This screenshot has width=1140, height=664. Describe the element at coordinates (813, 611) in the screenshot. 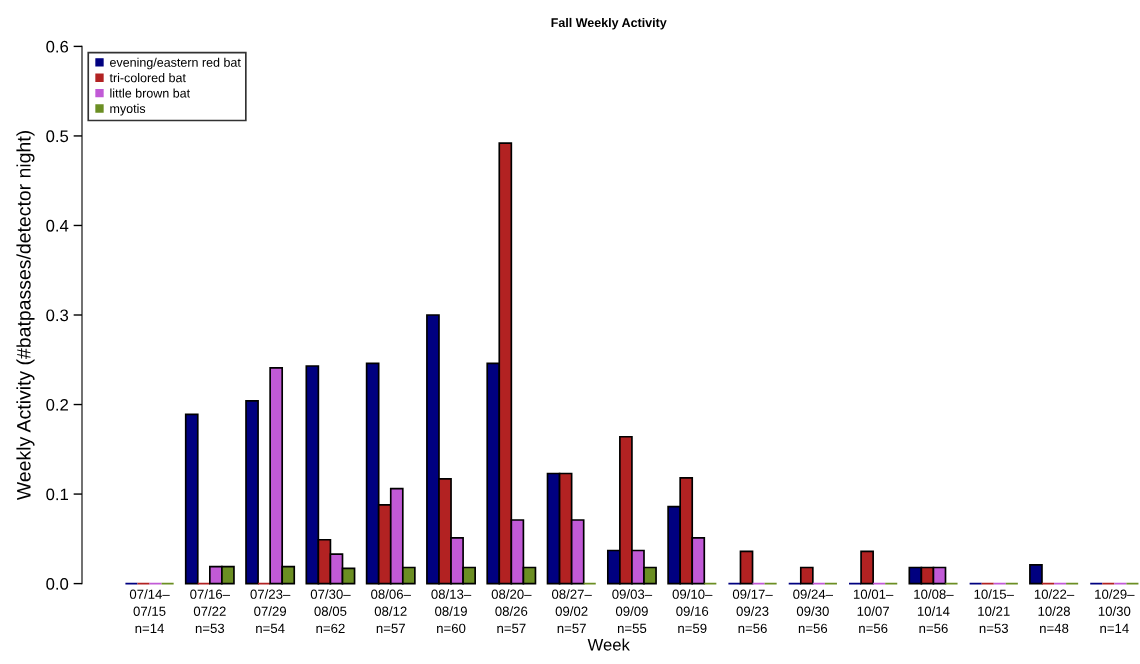

I see `x-tick-label: 09/24– 09/30 n=56` at that location.